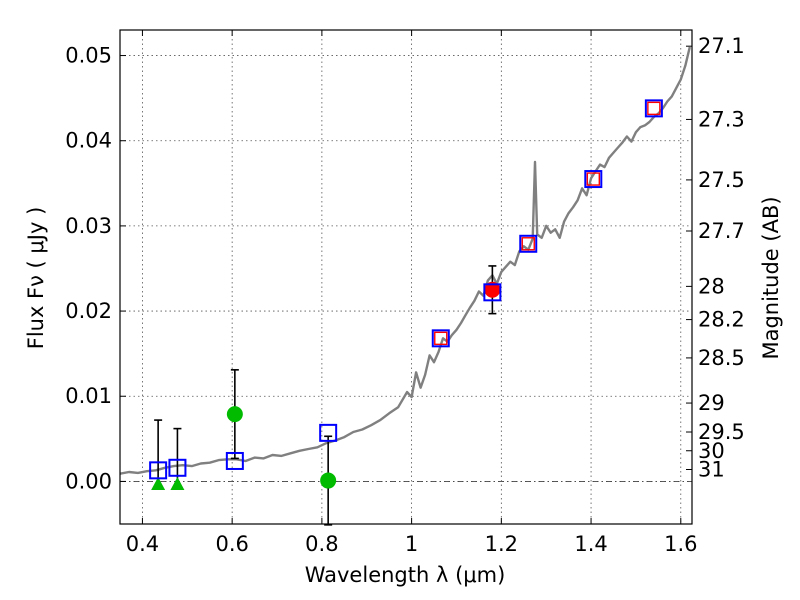 The height and width of the screenshot is (600, 800). What do you see at coordinates (142, 544) in the screenshot?
I see `x-tick-label: 0.4` at bounding box center [142, 544].